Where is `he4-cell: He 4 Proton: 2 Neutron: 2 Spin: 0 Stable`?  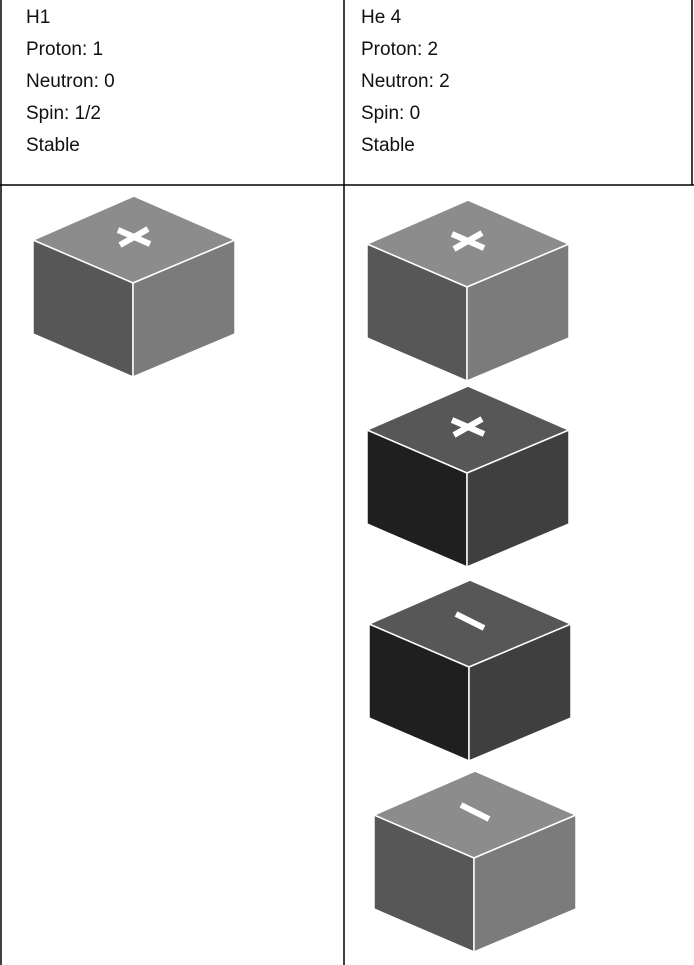 he4-cell: He 4 Proton: 2 Neutron: 2 Spin: 0 Stable is located at coordinates (405, 82).